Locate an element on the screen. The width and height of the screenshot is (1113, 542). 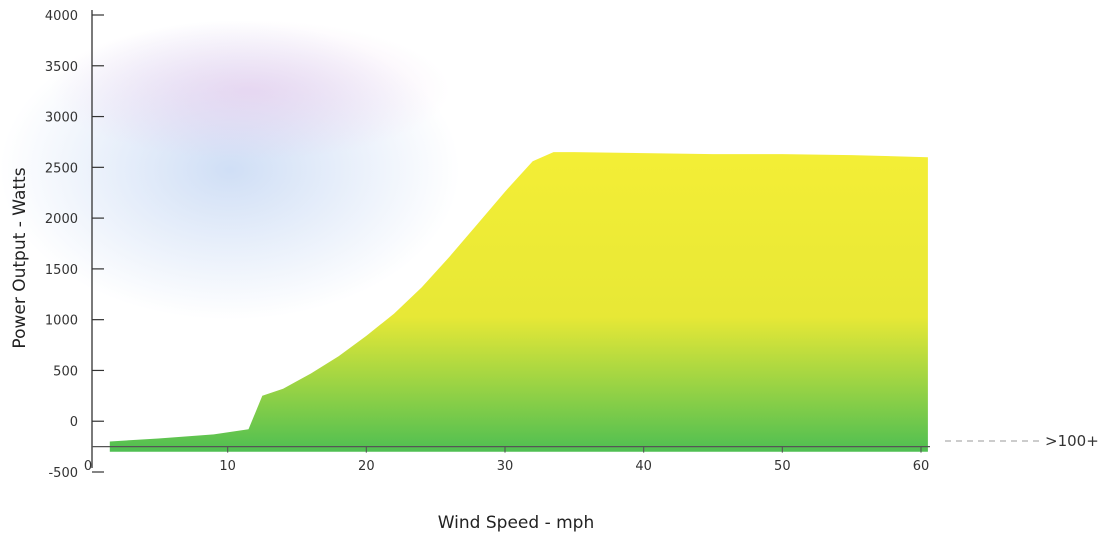
y-tick-label: -500 is located at coordinates (63, 473).